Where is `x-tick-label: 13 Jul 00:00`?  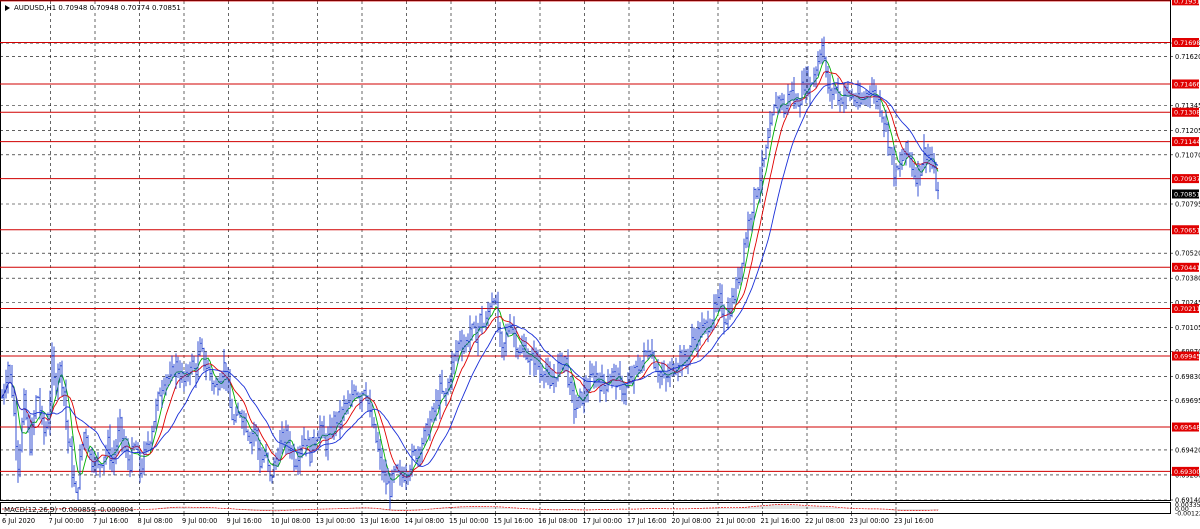 x-tick-label: 13 Jul 00:00 is located at coordinates (336, 521).